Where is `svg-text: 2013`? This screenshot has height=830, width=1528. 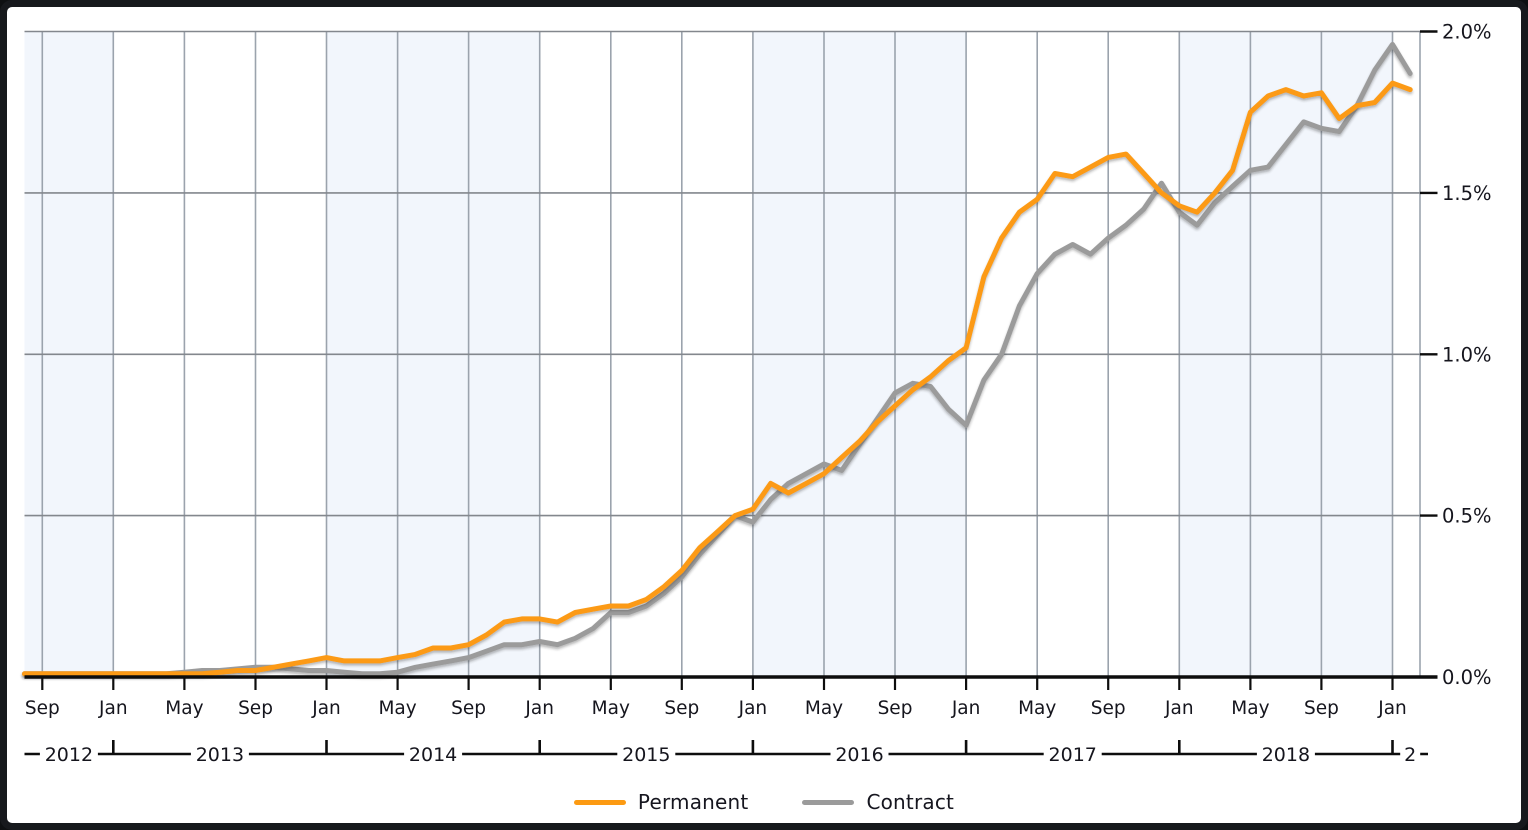 svg-text: 2013 is located at coordinates (220, 755).